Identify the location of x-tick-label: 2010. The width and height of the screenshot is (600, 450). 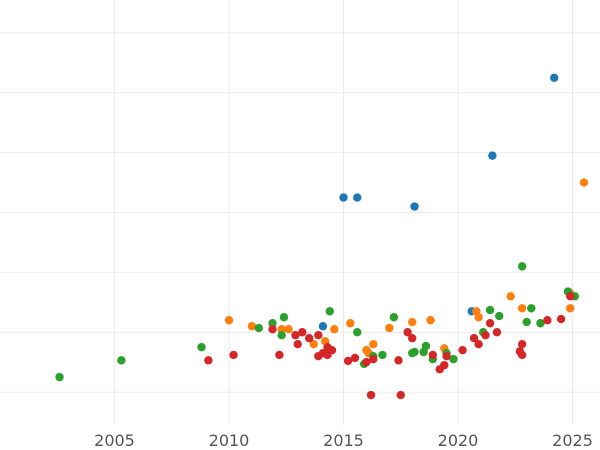
(229, 440).